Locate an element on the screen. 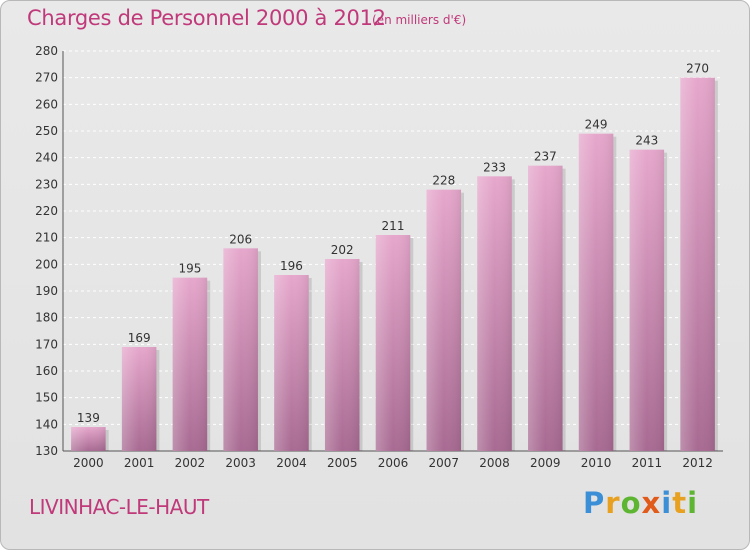  data-label: 195 is located at coordinates (189, 269).